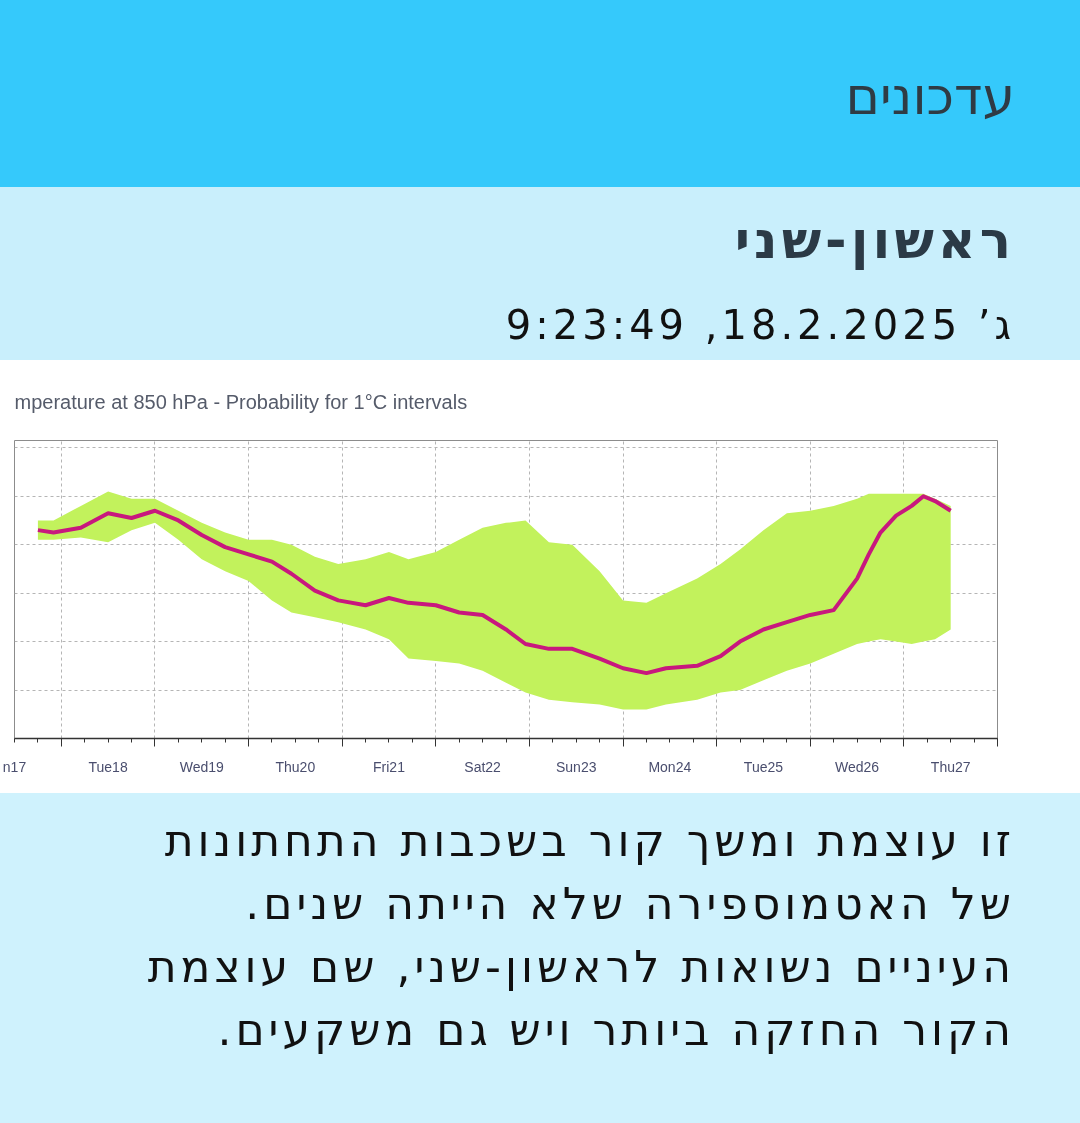  I want to click on x-tick-label: Sat22, so click(483, 766).